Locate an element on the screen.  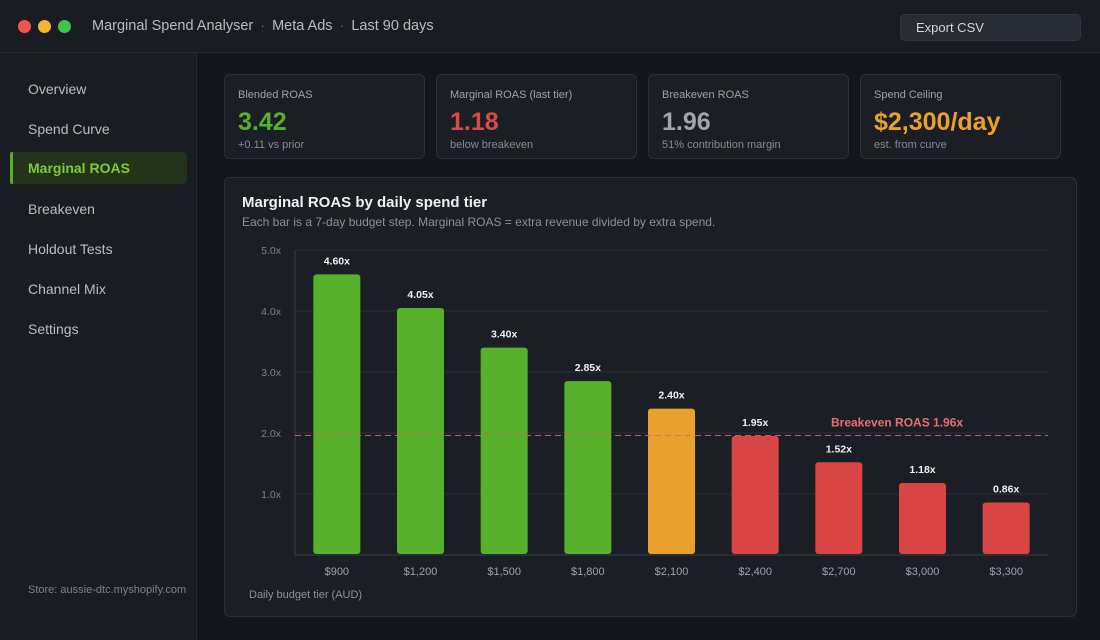
kpi-value: 1.18 is located at coordinates (474, 122).